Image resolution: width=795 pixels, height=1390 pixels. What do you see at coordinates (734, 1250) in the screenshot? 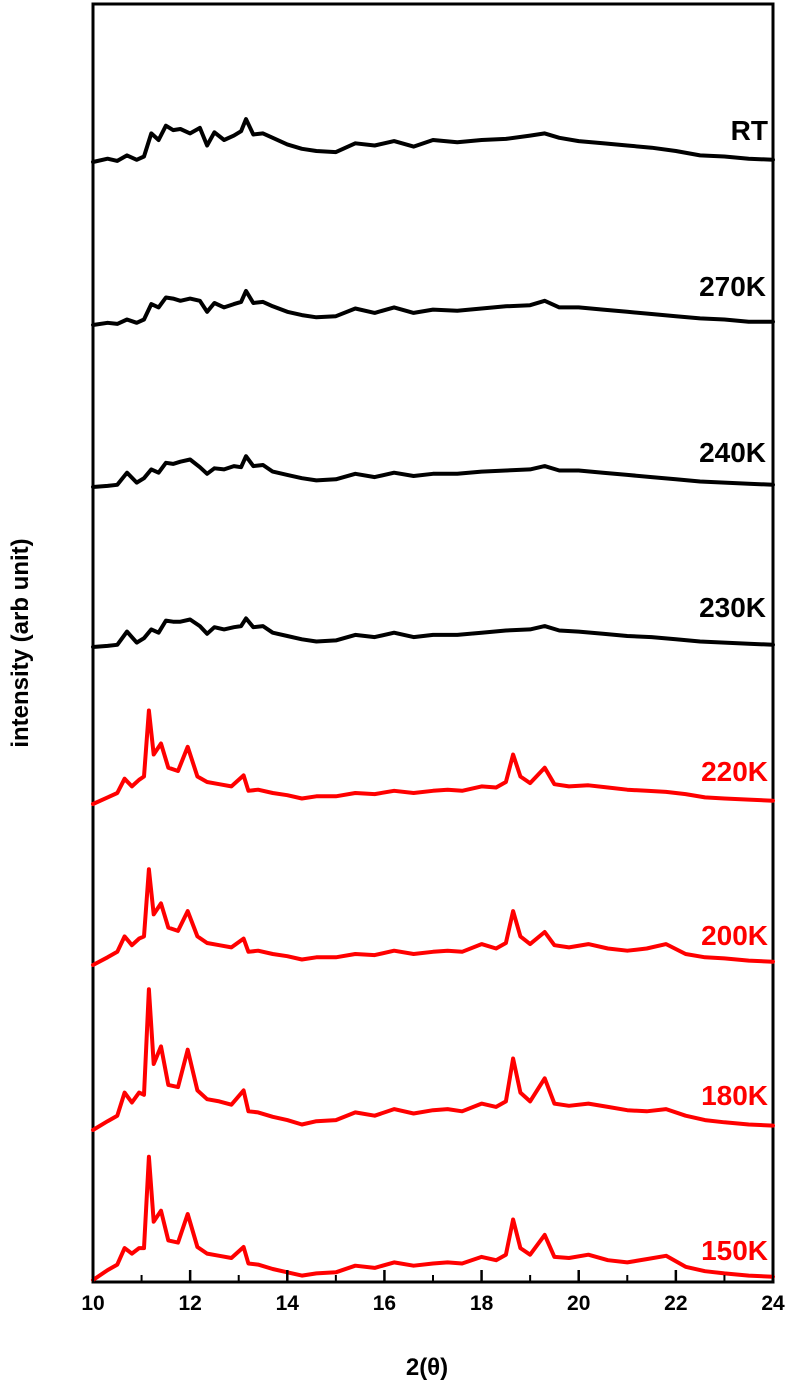
I see `series-label-150k: 150K` at bounding box center [734, 1250].